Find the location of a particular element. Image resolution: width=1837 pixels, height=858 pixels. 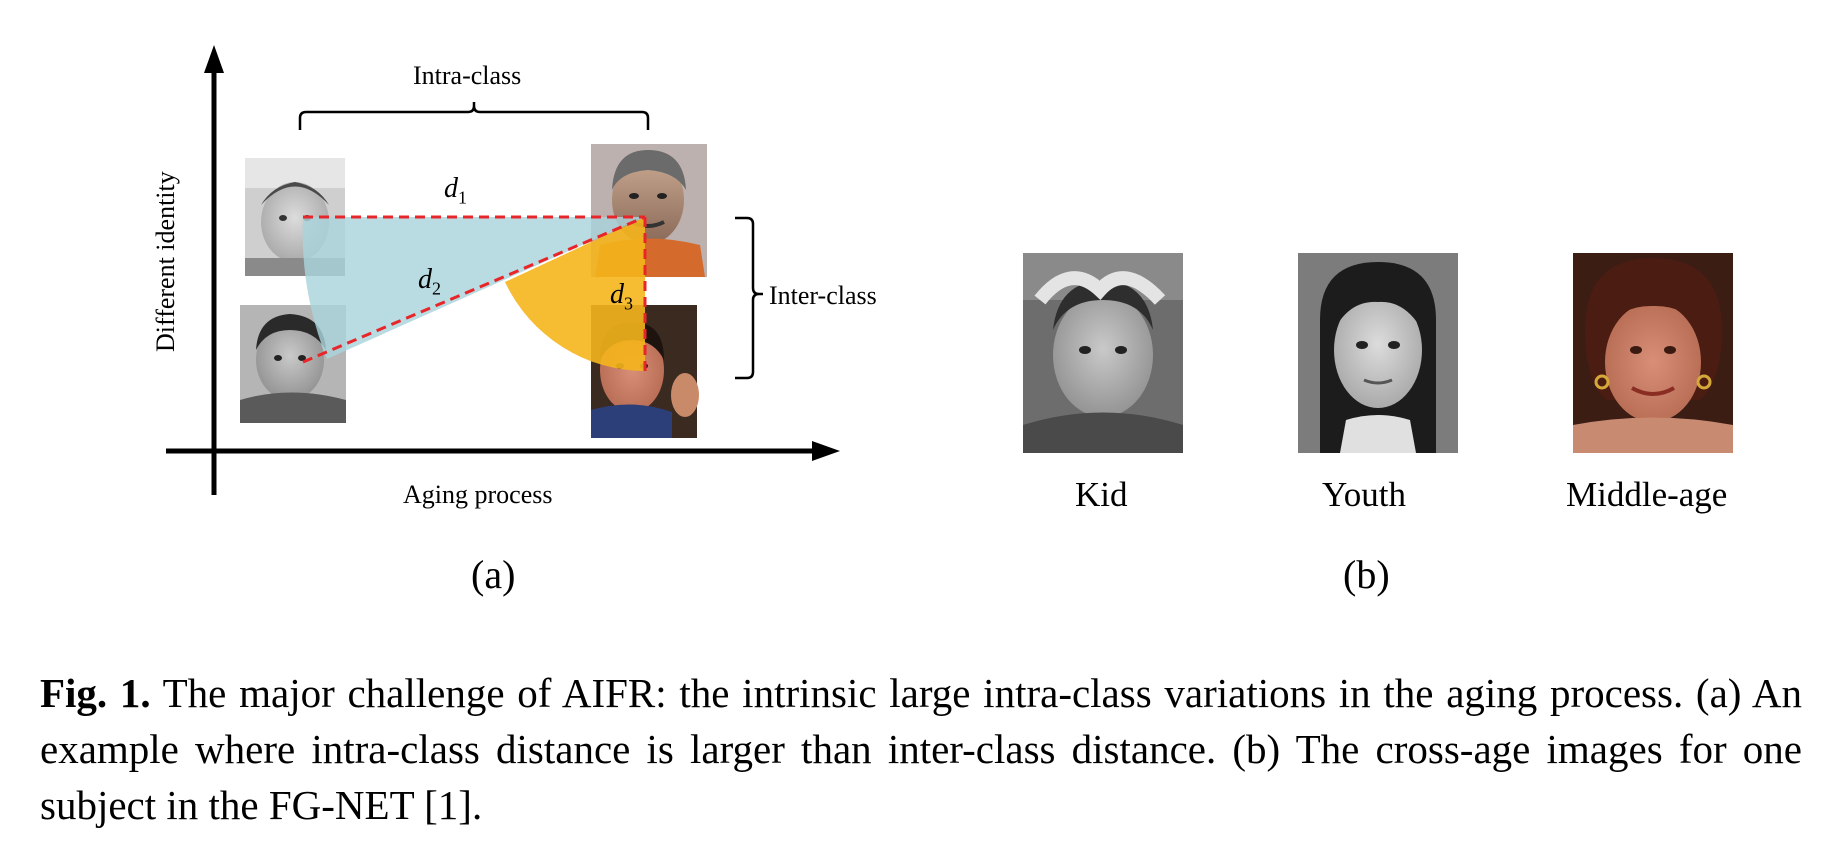

distance-line-d2 is located at coordinates (474, 289).